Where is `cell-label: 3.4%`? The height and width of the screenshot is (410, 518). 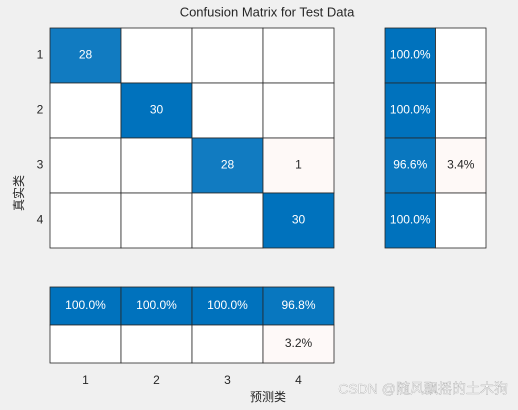 cell-label: 3.4% is located at coordinates (461, 165).